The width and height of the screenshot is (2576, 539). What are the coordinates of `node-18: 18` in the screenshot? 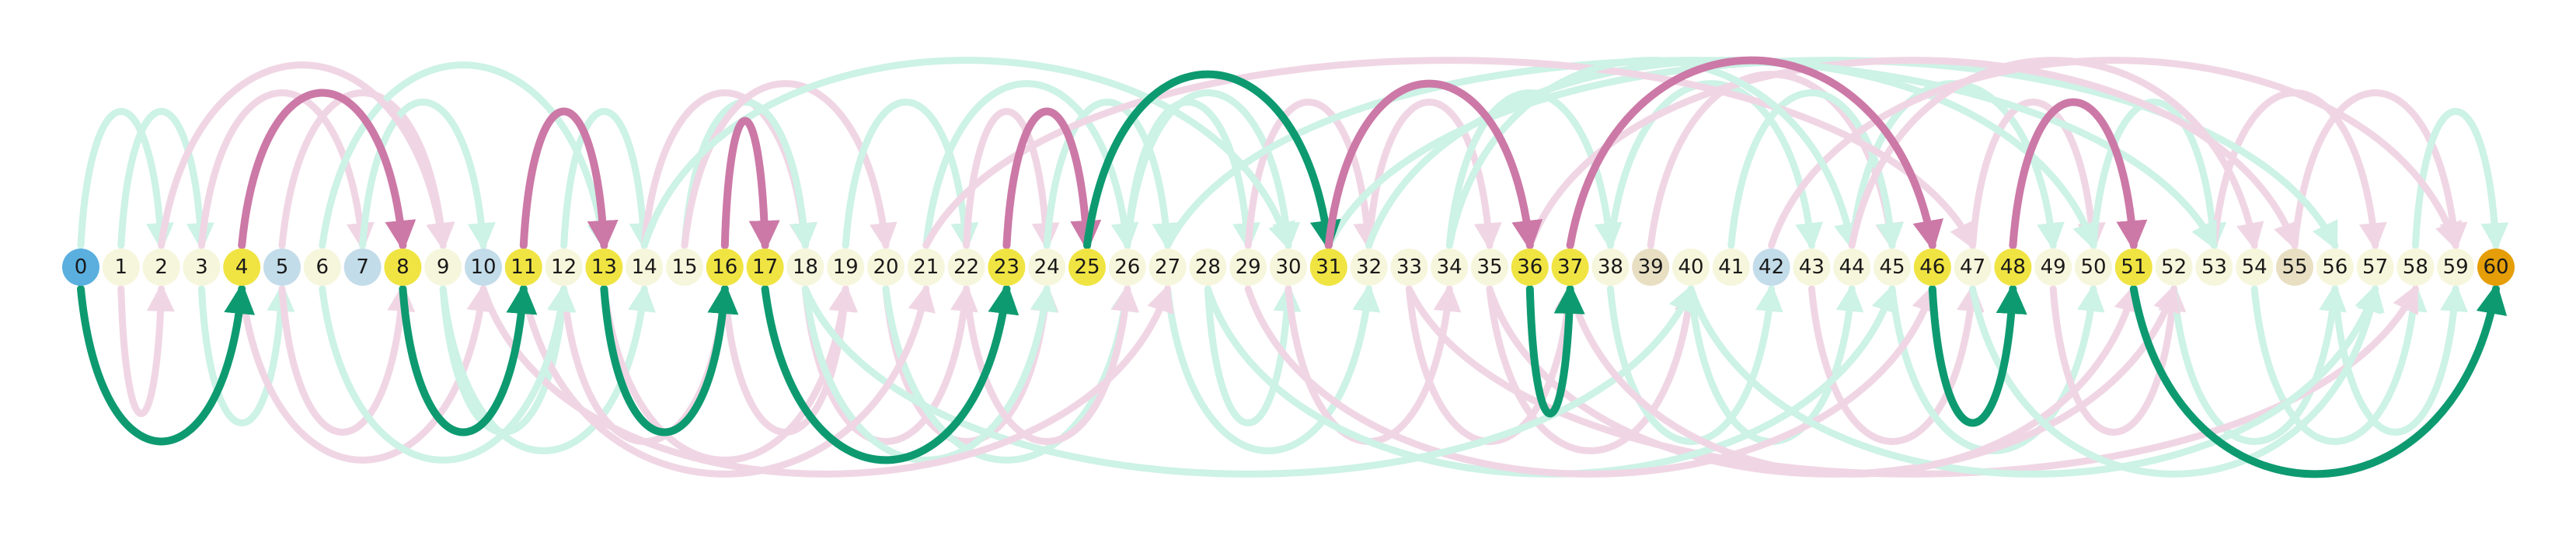 It's located at (805, 267).